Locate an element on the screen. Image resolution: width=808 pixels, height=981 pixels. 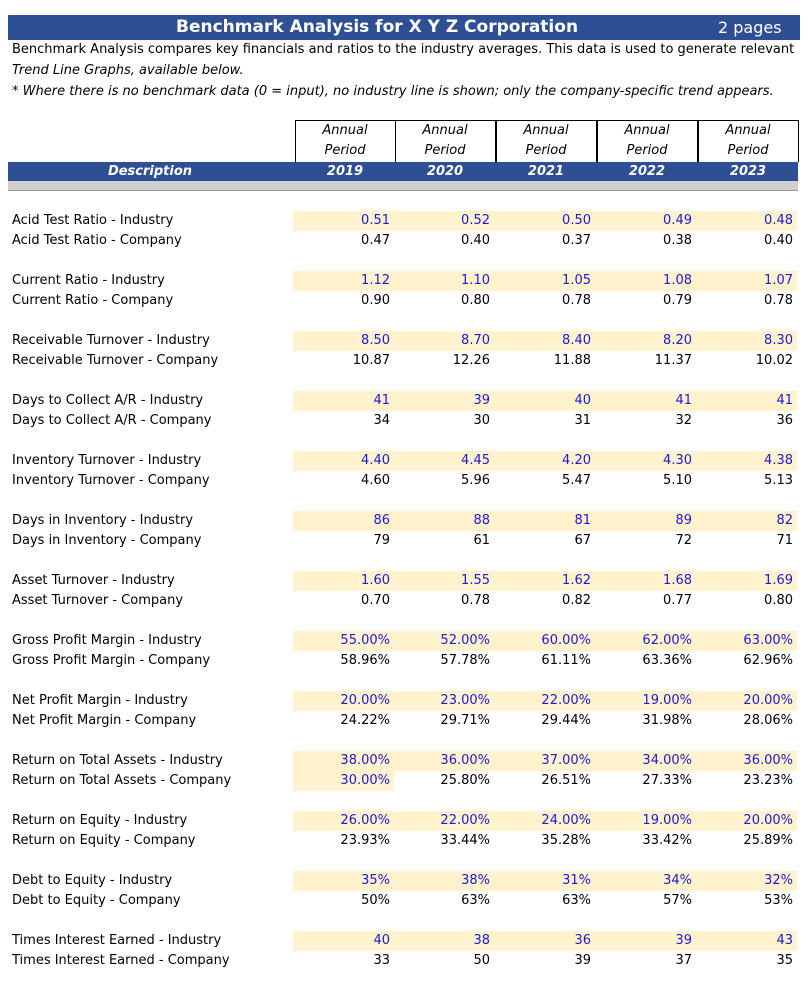
cell: 79 is located at coordinates (381, 540).